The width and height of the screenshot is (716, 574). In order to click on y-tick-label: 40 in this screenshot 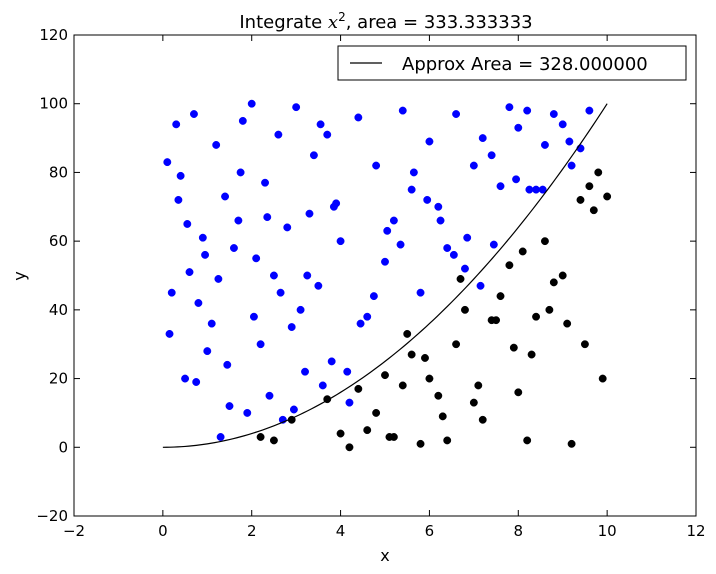, I will do `click(58, 310)`.